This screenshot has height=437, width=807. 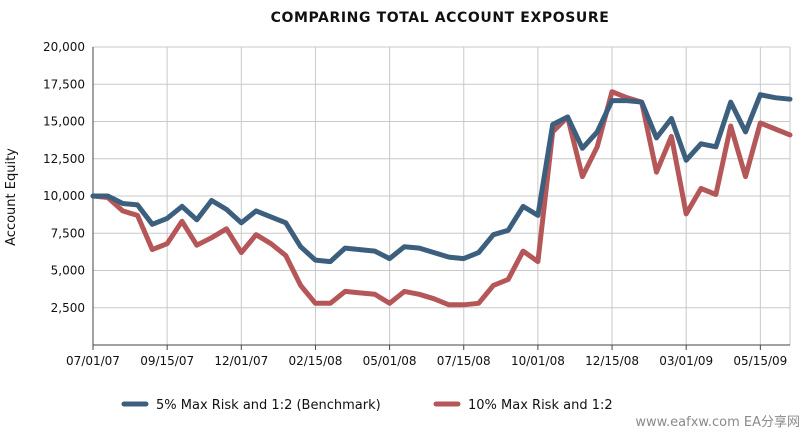 I want to click on y-tick-label: 20,000, so click(x=64, y=47).